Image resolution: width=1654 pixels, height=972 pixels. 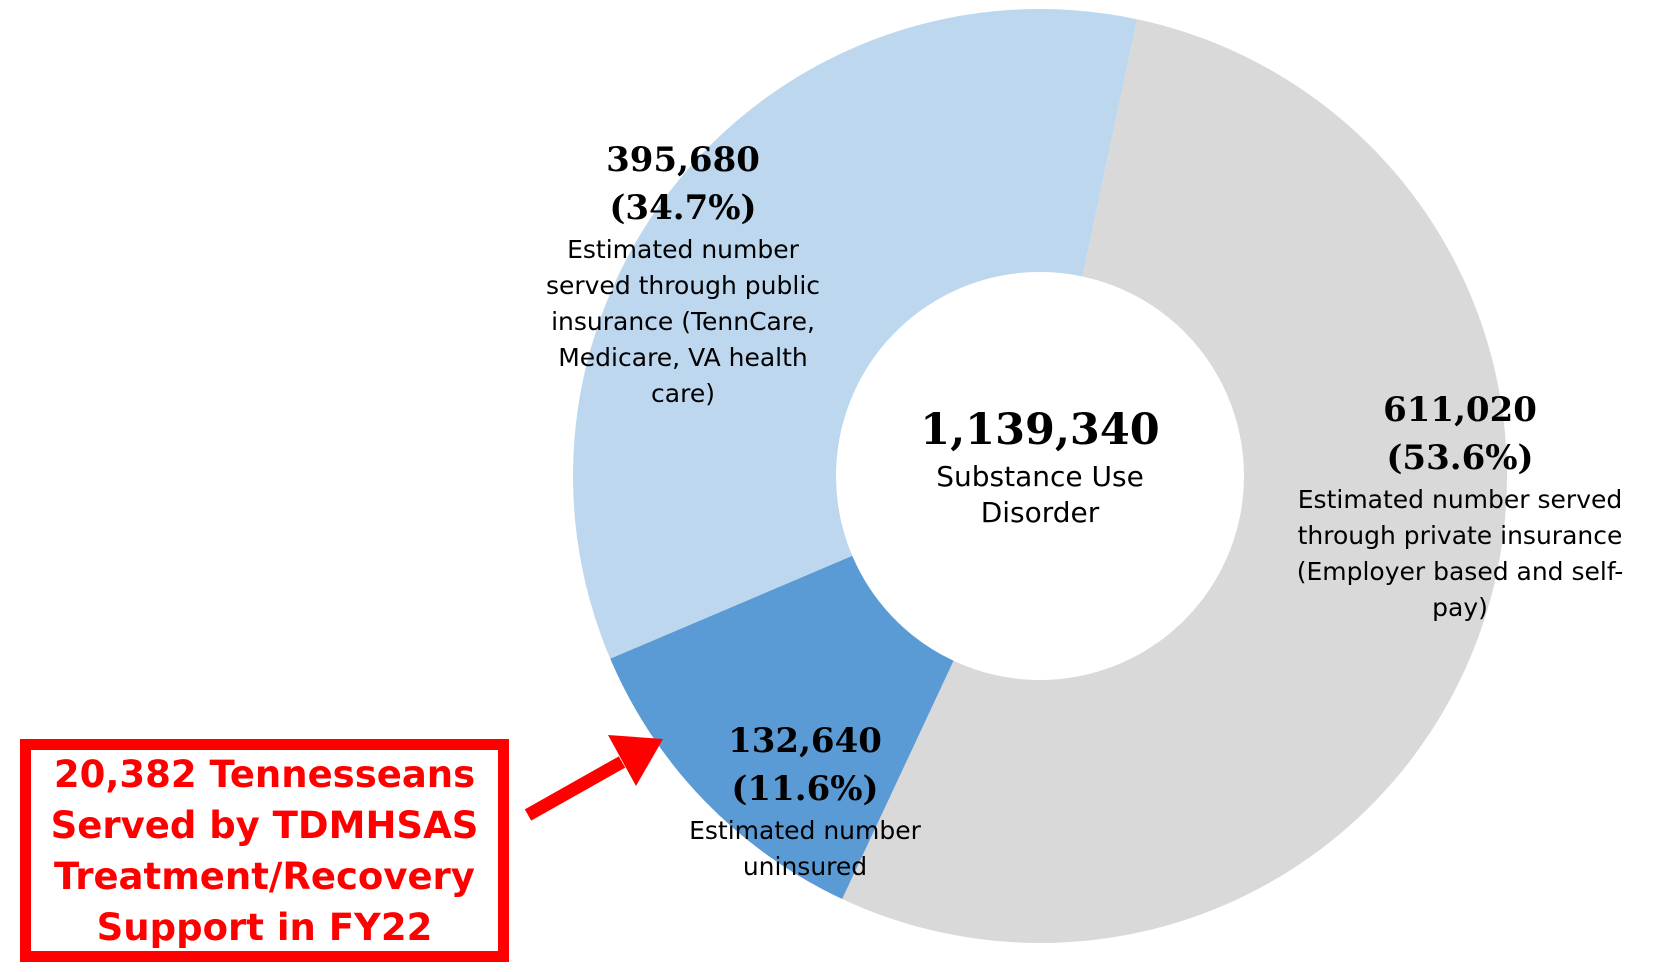 What do you see at coordinates (805, 741) in the screenshot?
I see `slice-value-uninsured: 132,640` at bounding box center [805, 741].